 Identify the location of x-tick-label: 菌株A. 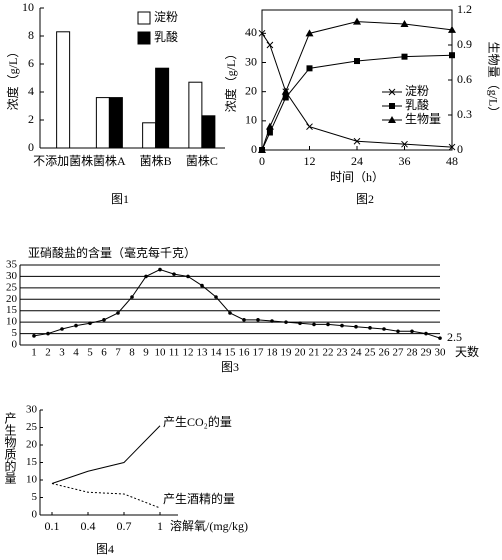
(109, 160).